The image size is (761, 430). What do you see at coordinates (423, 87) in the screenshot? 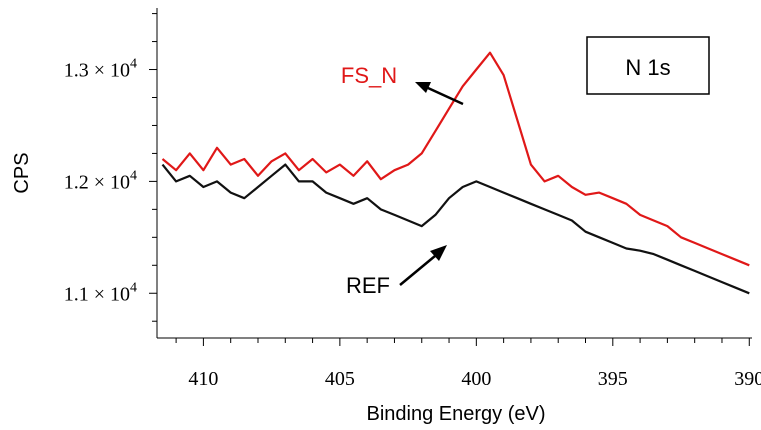
I see `fsn-arrow-head` at bounding box center [423, 87].